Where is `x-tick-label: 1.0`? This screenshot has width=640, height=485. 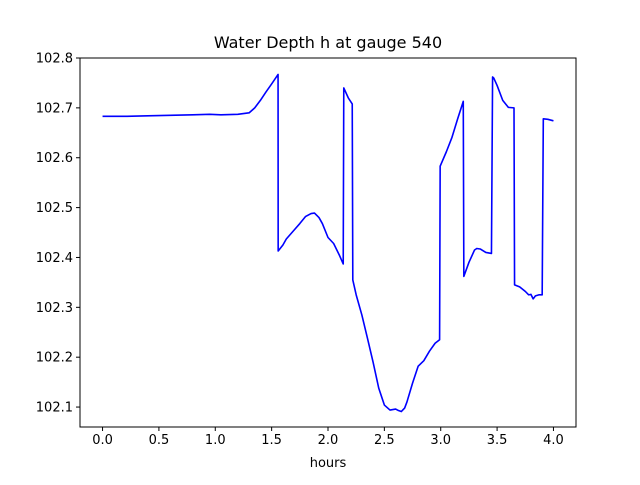
x-tick-label: 1.0 is located at coordinates (215, 440).